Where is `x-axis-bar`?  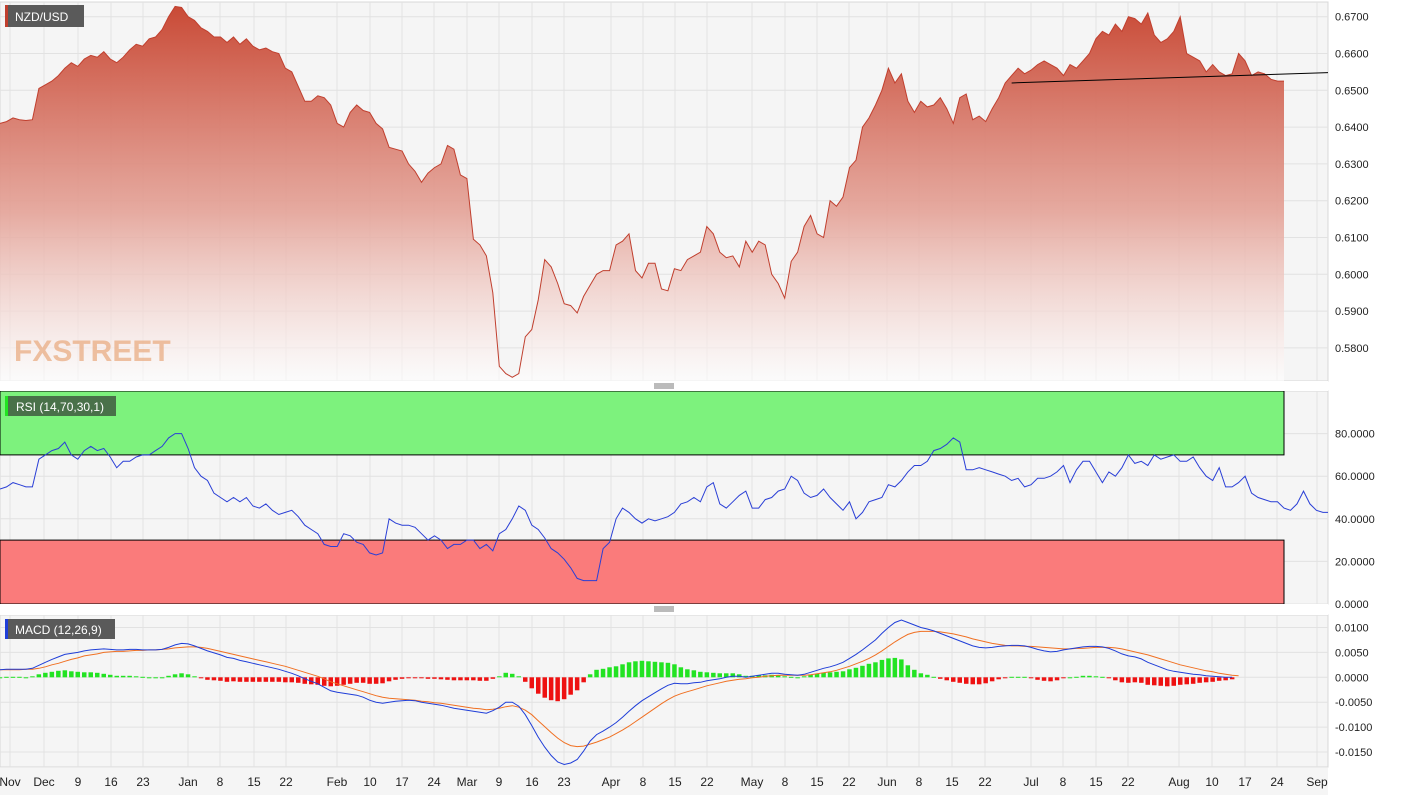
x-axis-bar is located at coordinates (664, 781).